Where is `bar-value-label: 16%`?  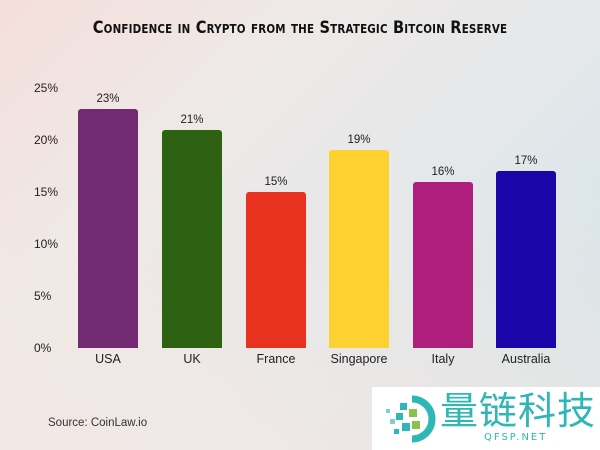
bar-value-label: 16% is located at coordinates (443, 171).